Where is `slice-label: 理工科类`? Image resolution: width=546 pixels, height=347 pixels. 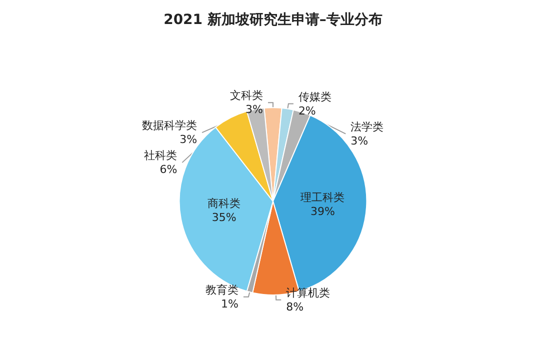
slice-label: 理工科类 is located at coordinates (322, 197).